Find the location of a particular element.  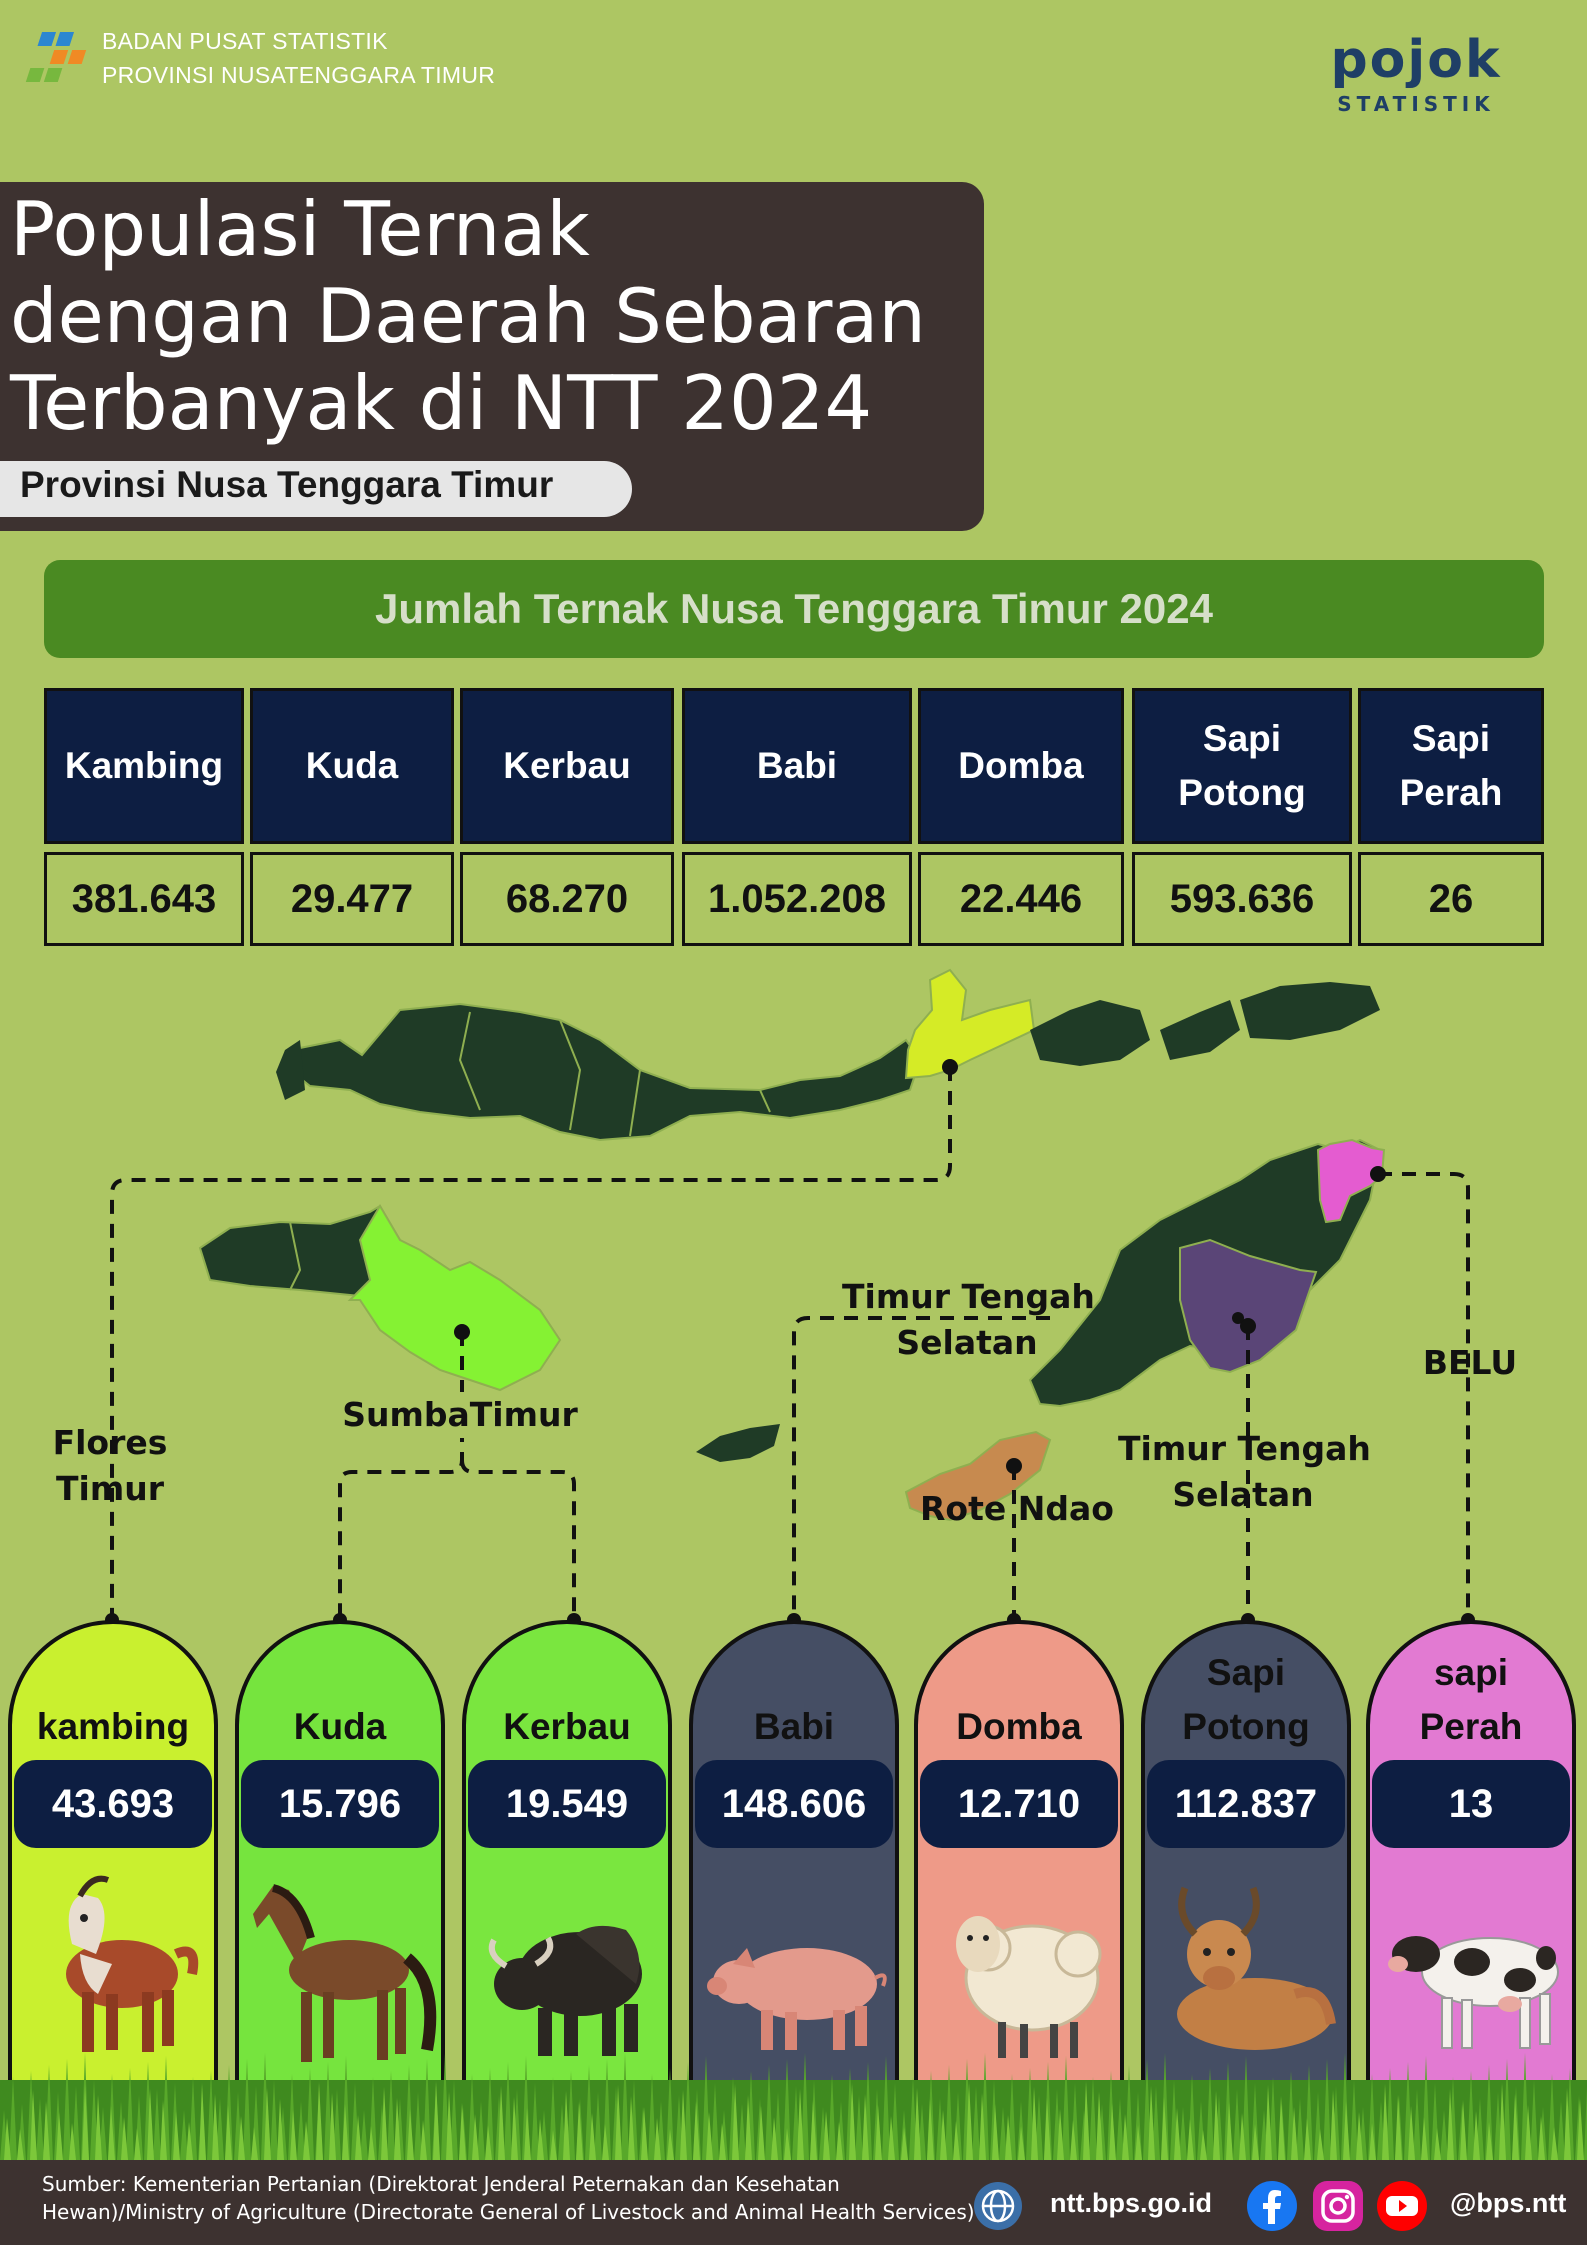

table-header-label: Kuda is located at coordinates (352, 765).